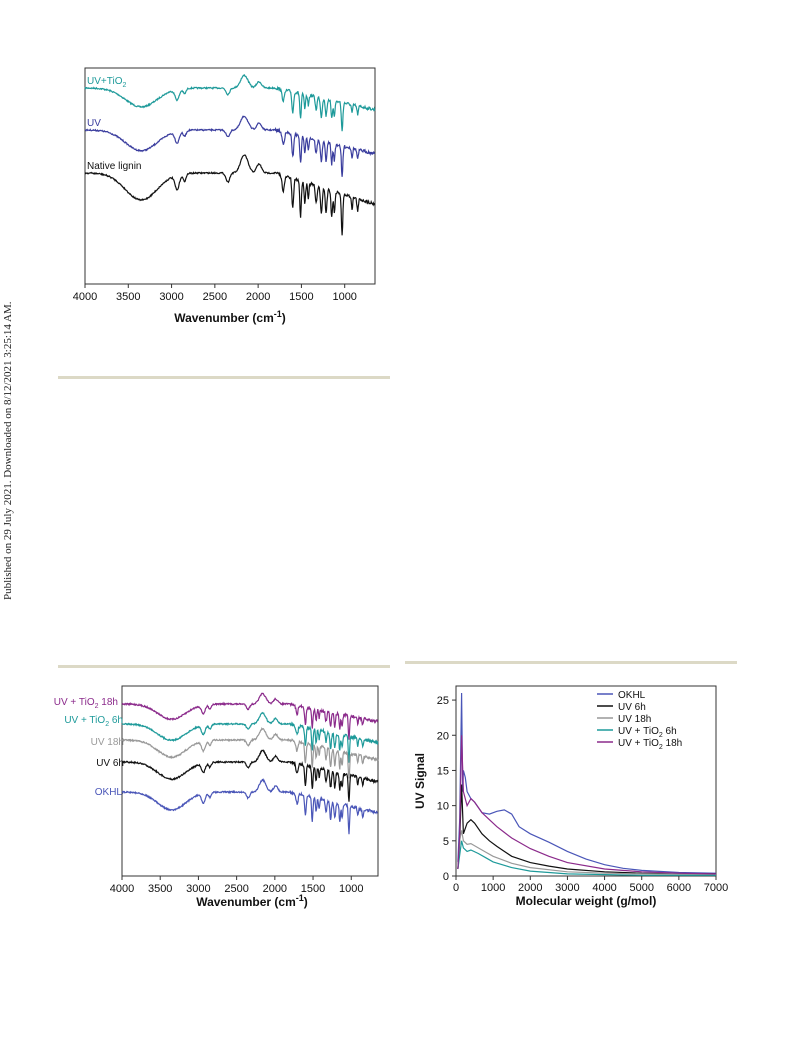 Image resolution: width=793 pixels, height=1039 pixels. Describe the element at coordinates (634, 719) in the screenshot. I see `legend-label: UV 18h` at that location.